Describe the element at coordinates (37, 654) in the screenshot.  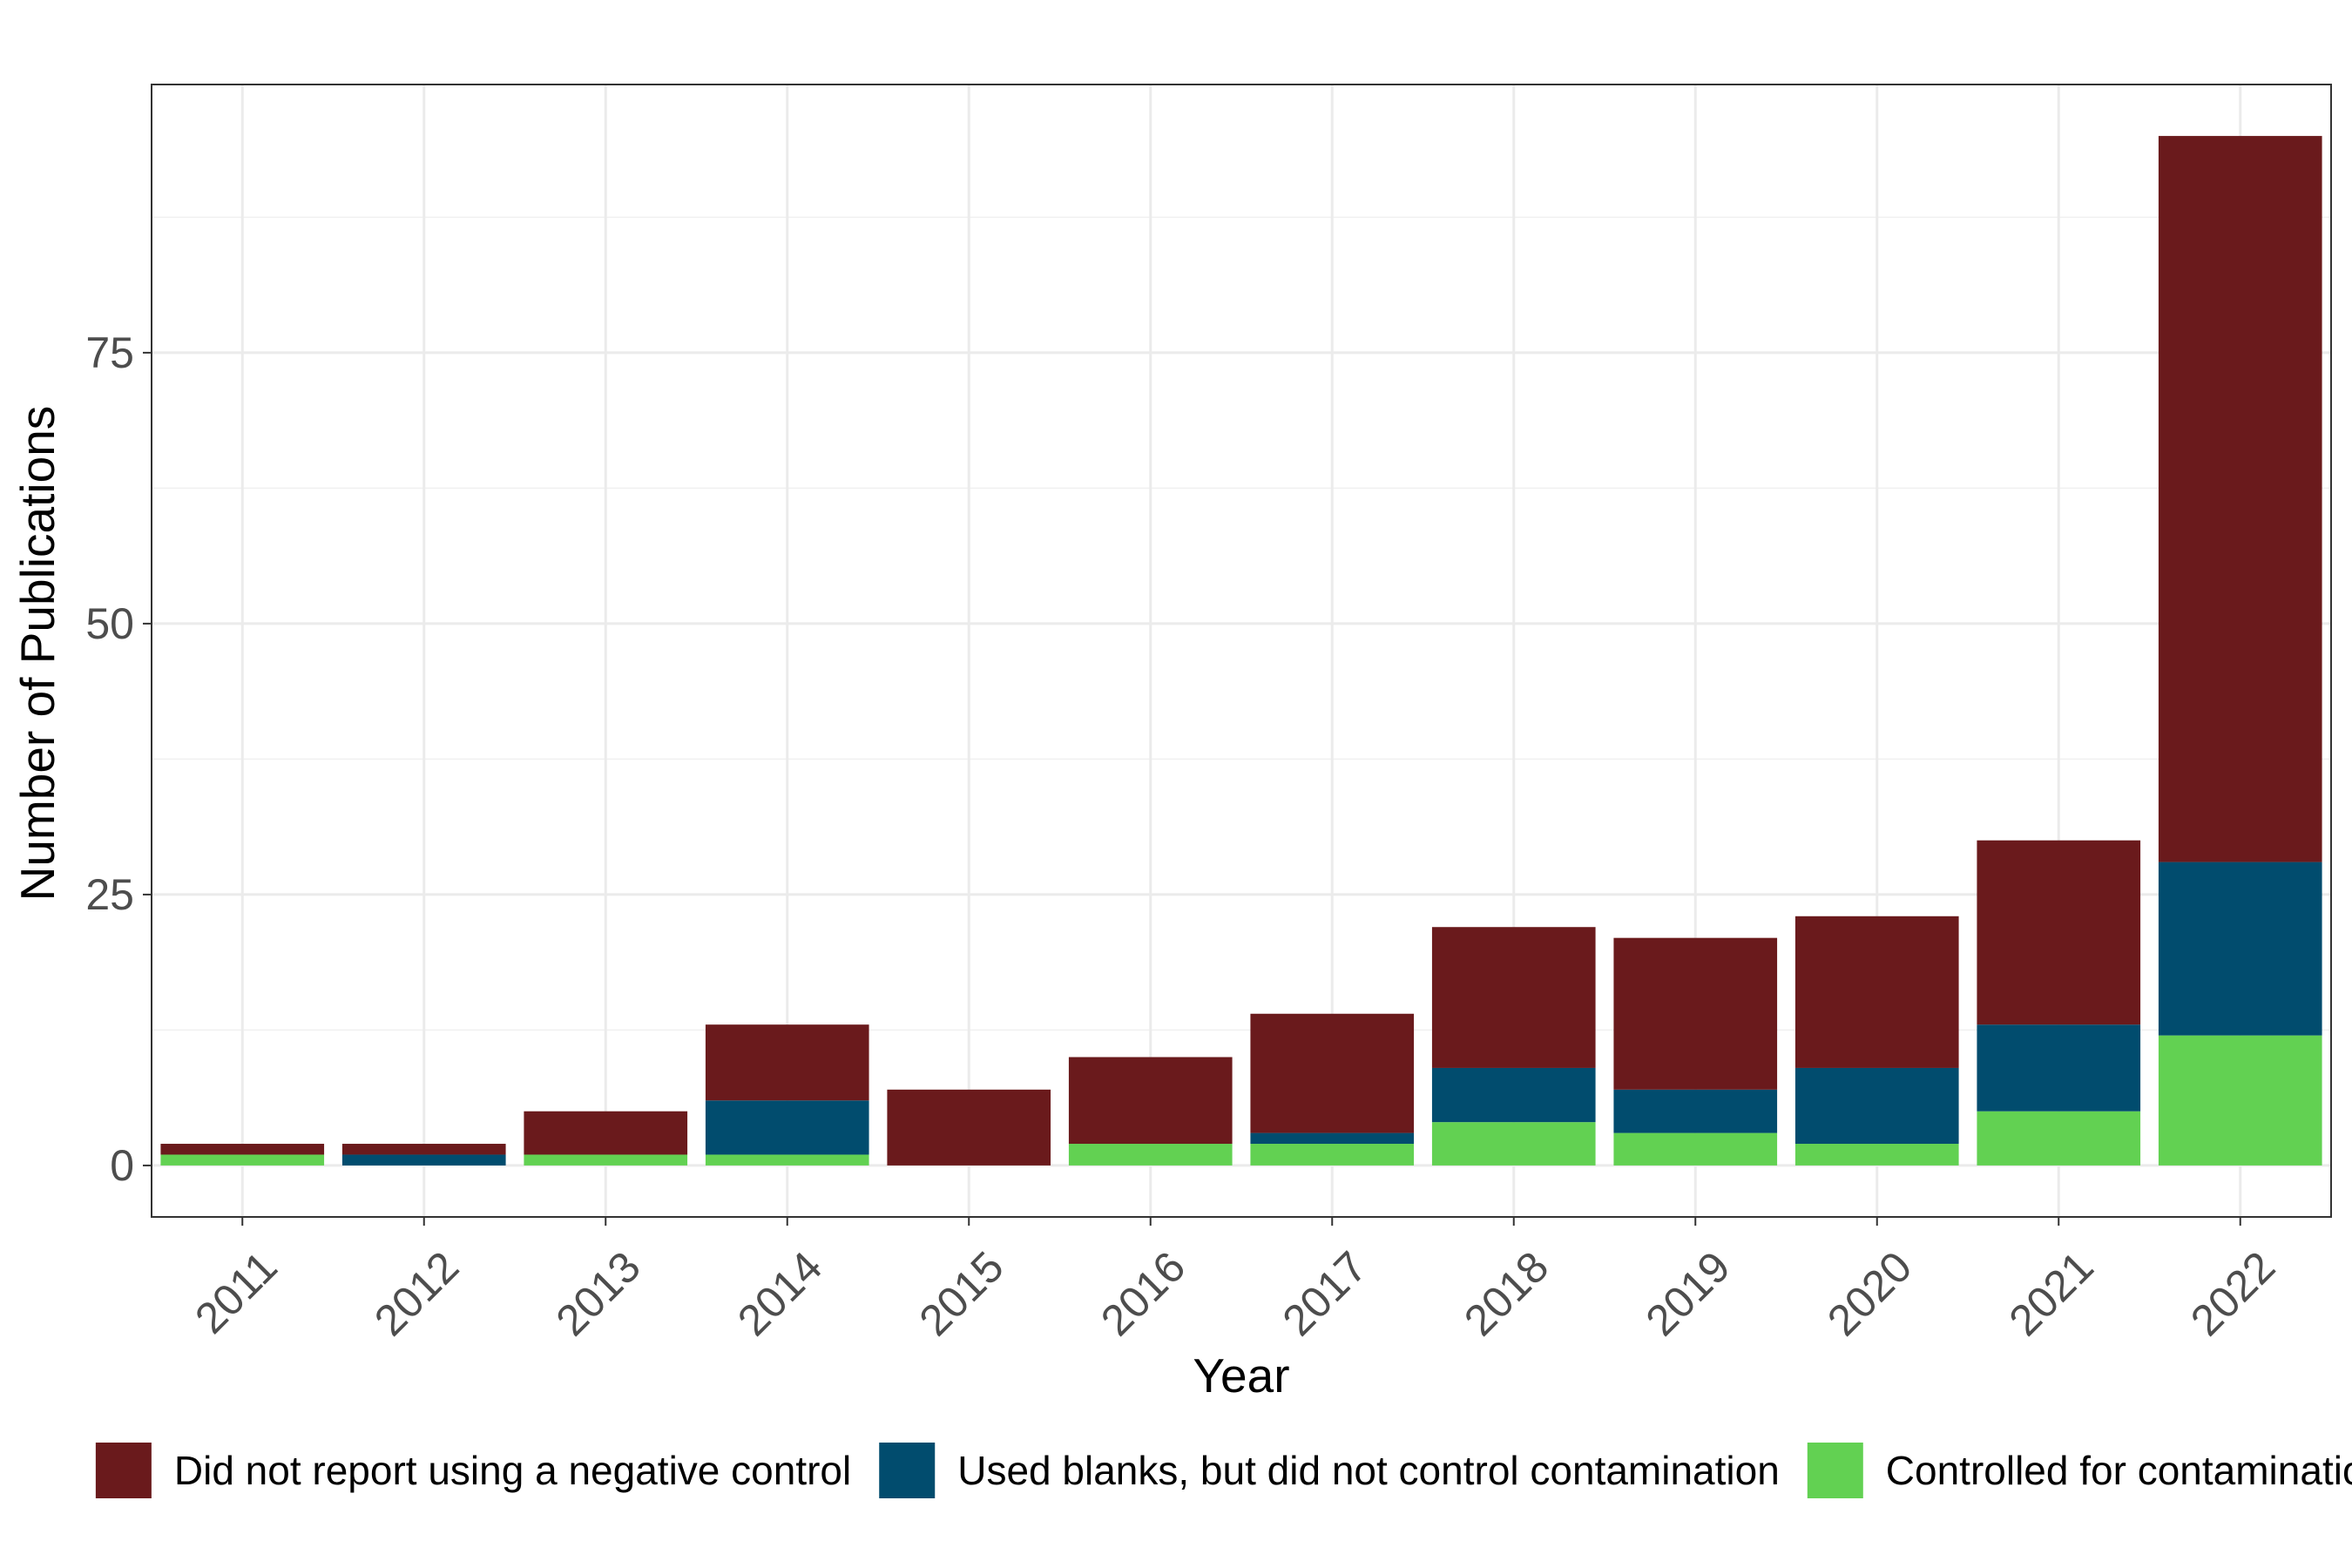
I see `y-axis-title: Number of Publications` at that location.